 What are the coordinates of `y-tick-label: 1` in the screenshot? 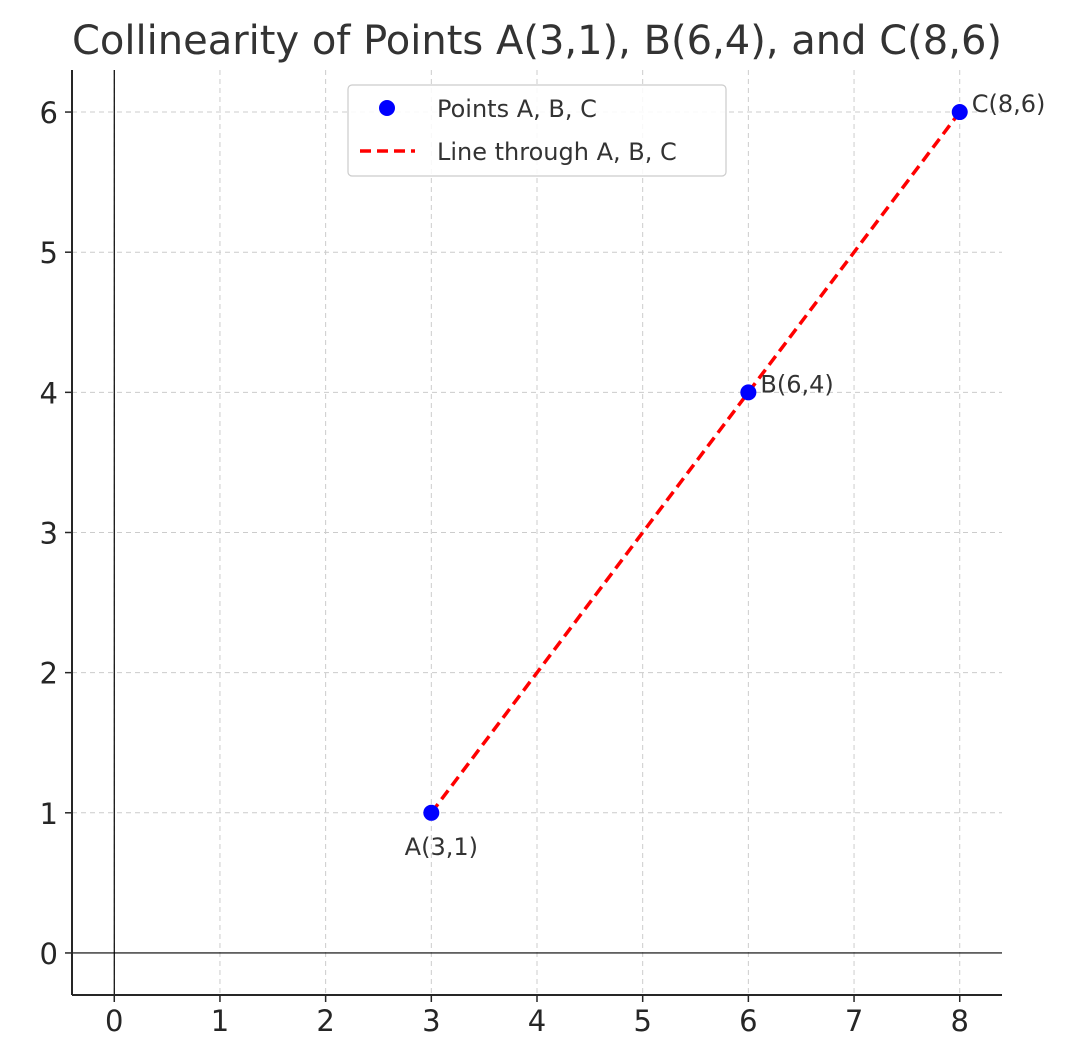 It's located at (49, 814).